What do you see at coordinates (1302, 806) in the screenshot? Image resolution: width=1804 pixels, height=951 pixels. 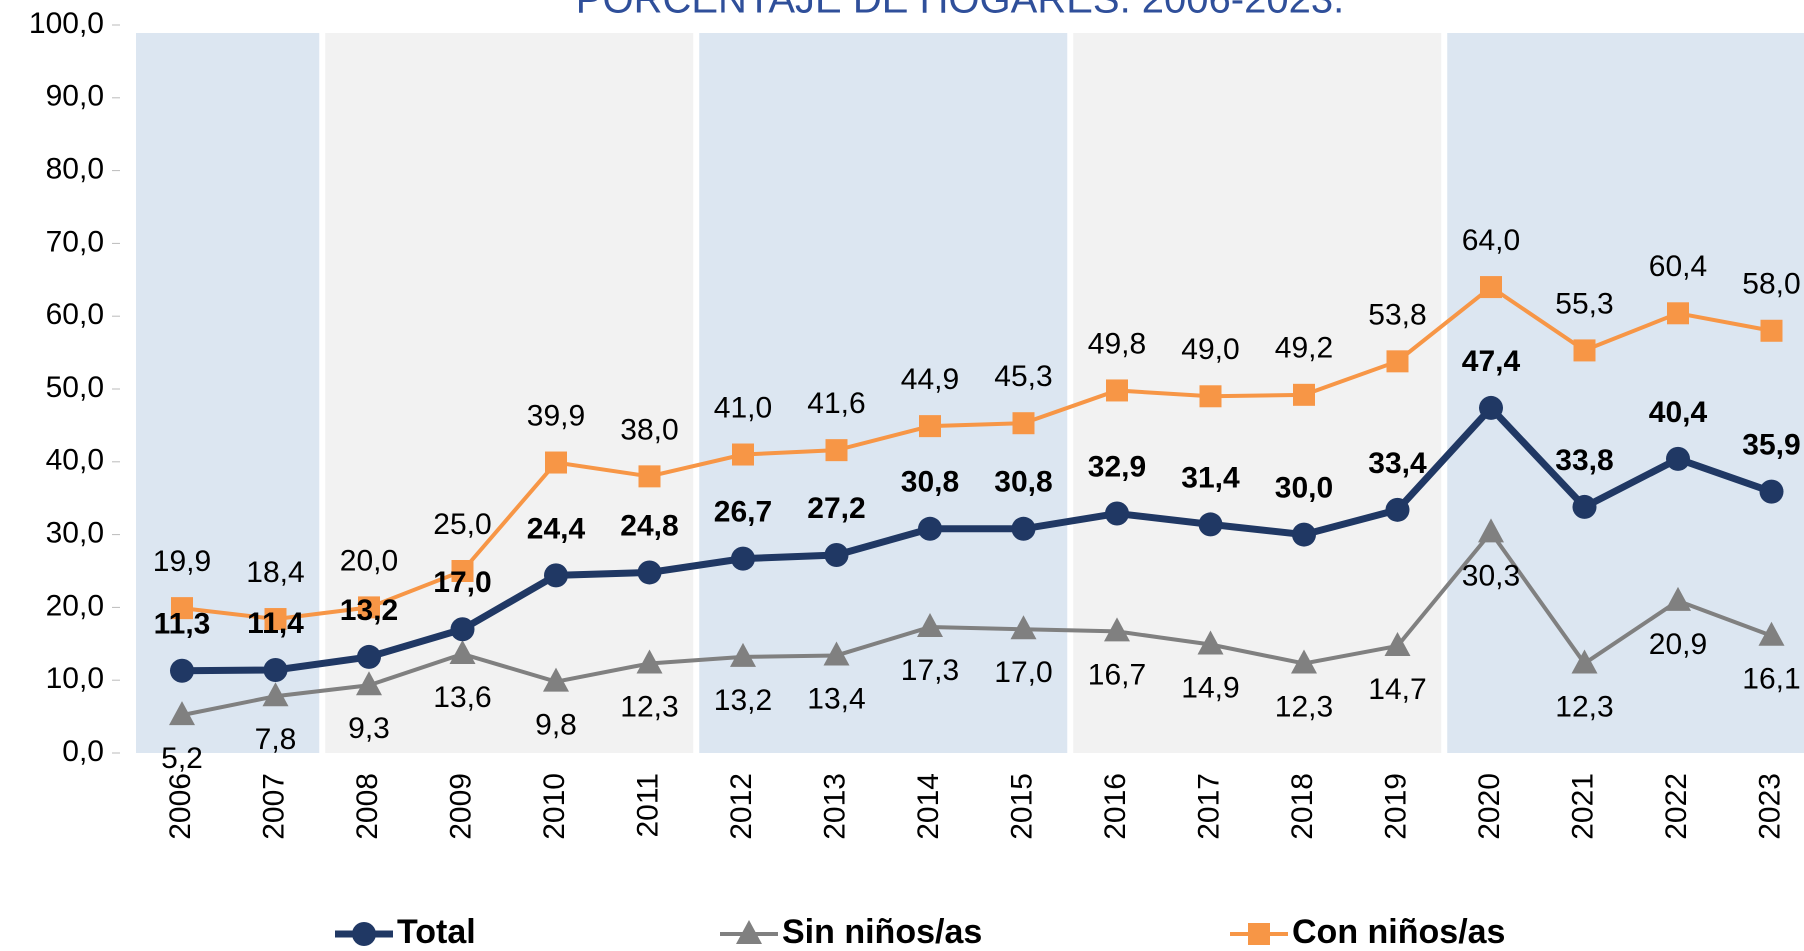 I see `x-tick-label: 2018` at bounding box center [1302, 806].